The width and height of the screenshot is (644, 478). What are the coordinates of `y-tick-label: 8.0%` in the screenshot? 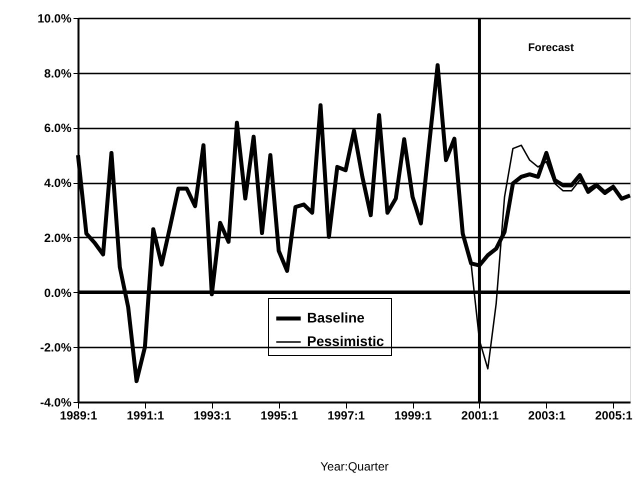 It's located at (58, 73).